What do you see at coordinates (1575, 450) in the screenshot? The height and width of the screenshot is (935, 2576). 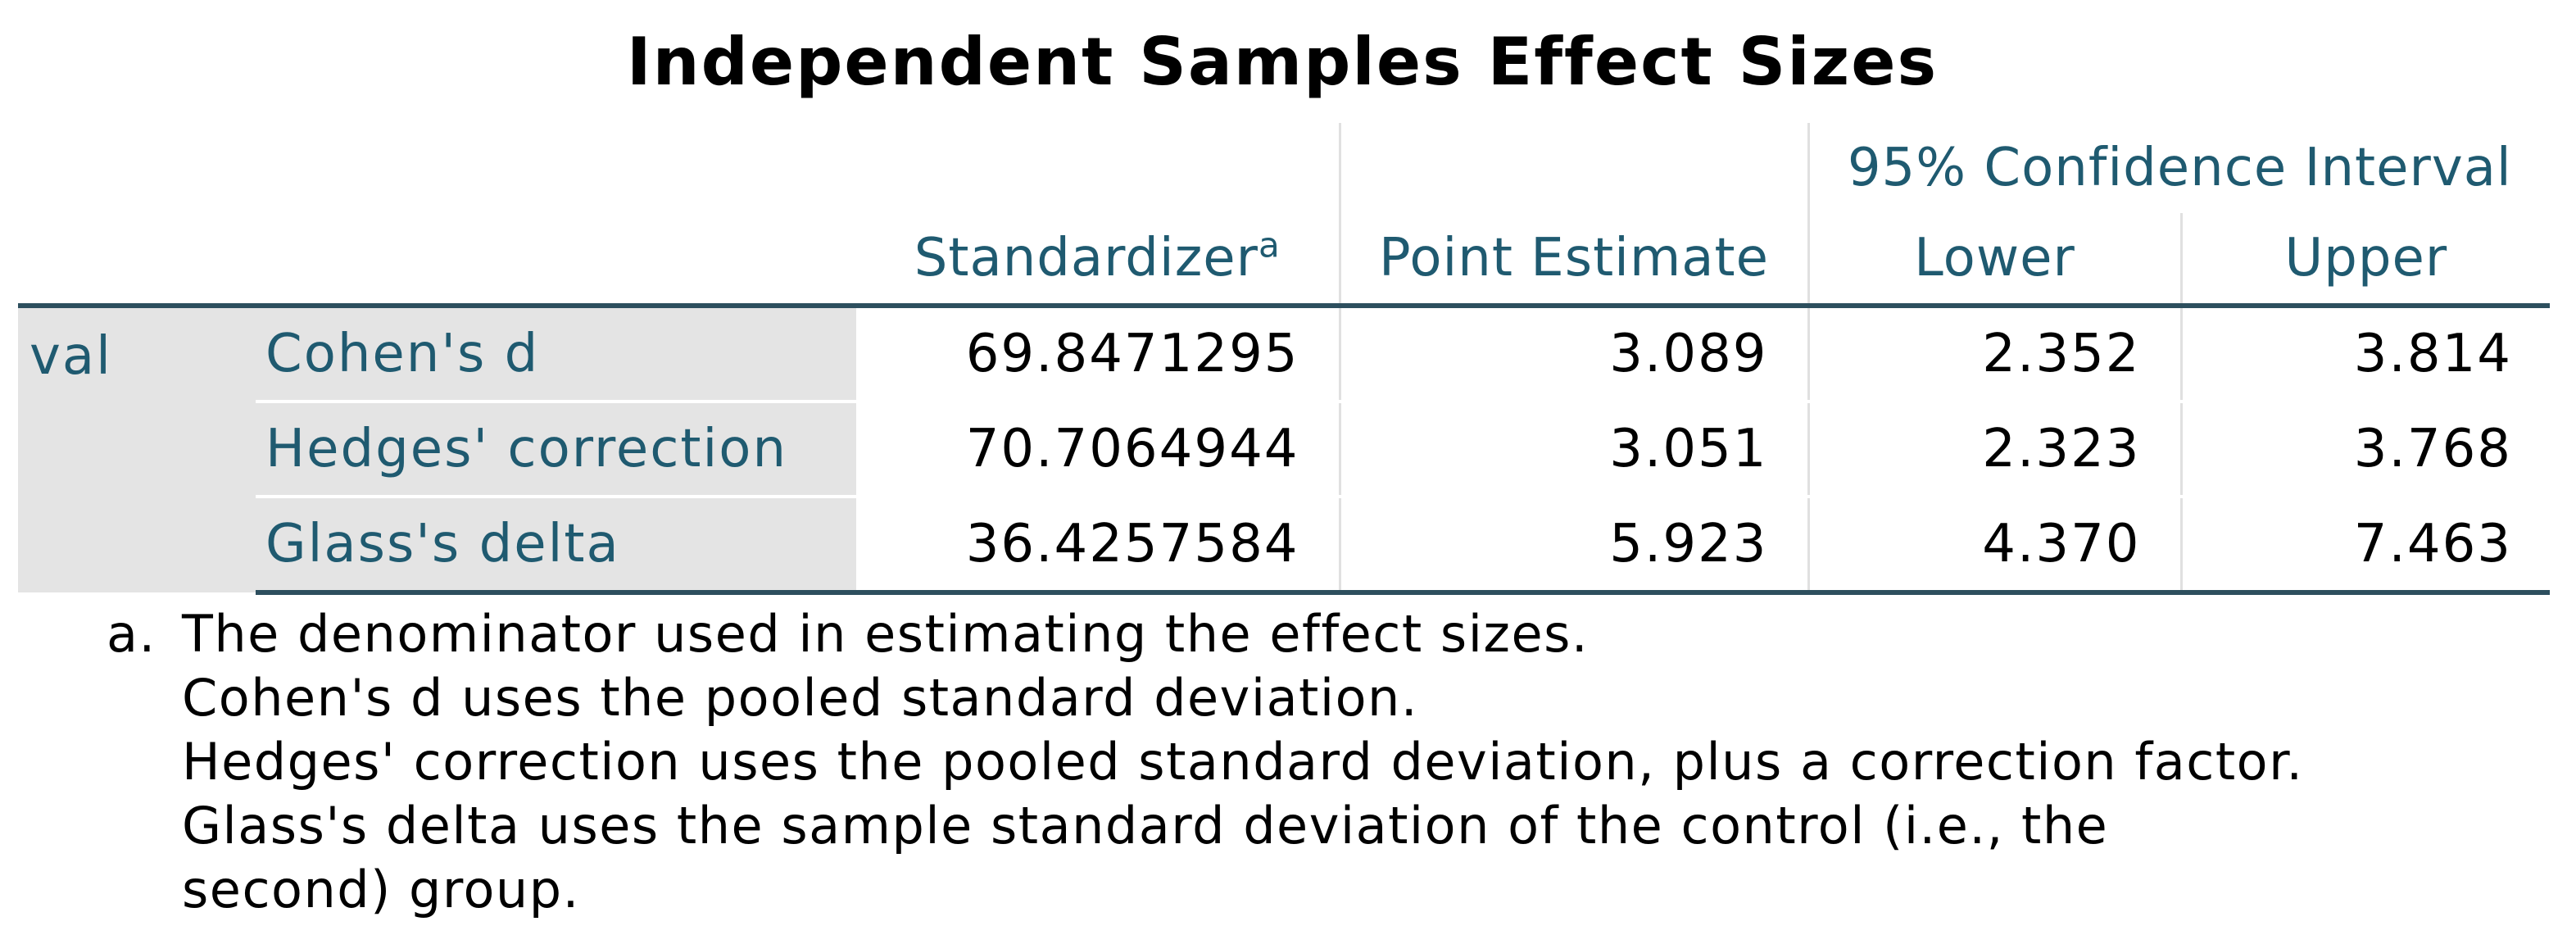 I see `point-estimate-value: 3.051` at bounding box center [1575, 450].